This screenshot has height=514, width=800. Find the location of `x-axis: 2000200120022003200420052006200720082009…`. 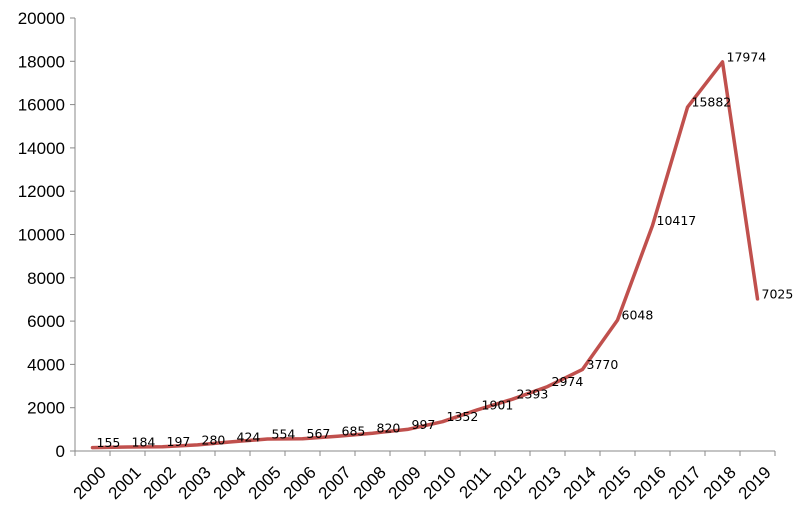

x-axis: 2000200120022003200420052006200720082009… is located at coordinates (423, 476).